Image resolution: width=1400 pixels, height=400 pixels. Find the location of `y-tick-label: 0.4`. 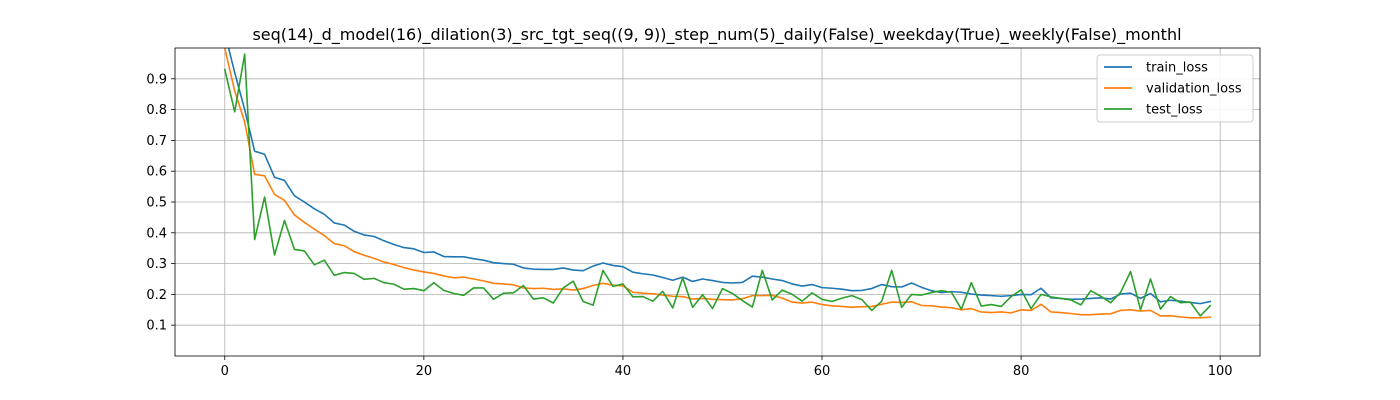

y-tick-label: 0.4 is located at coordinates (156, 233).